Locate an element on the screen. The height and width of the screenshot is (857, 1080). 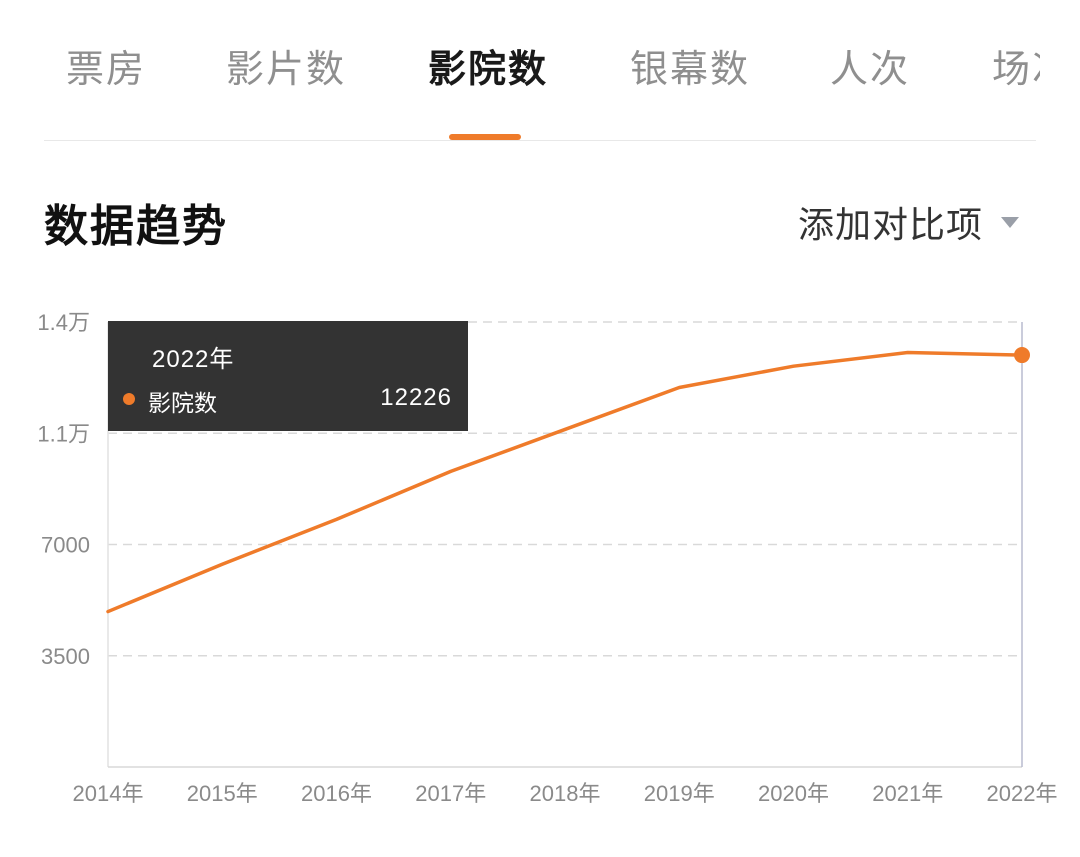
tab-screenings: 场次 is located at coordinates (1016, 69).